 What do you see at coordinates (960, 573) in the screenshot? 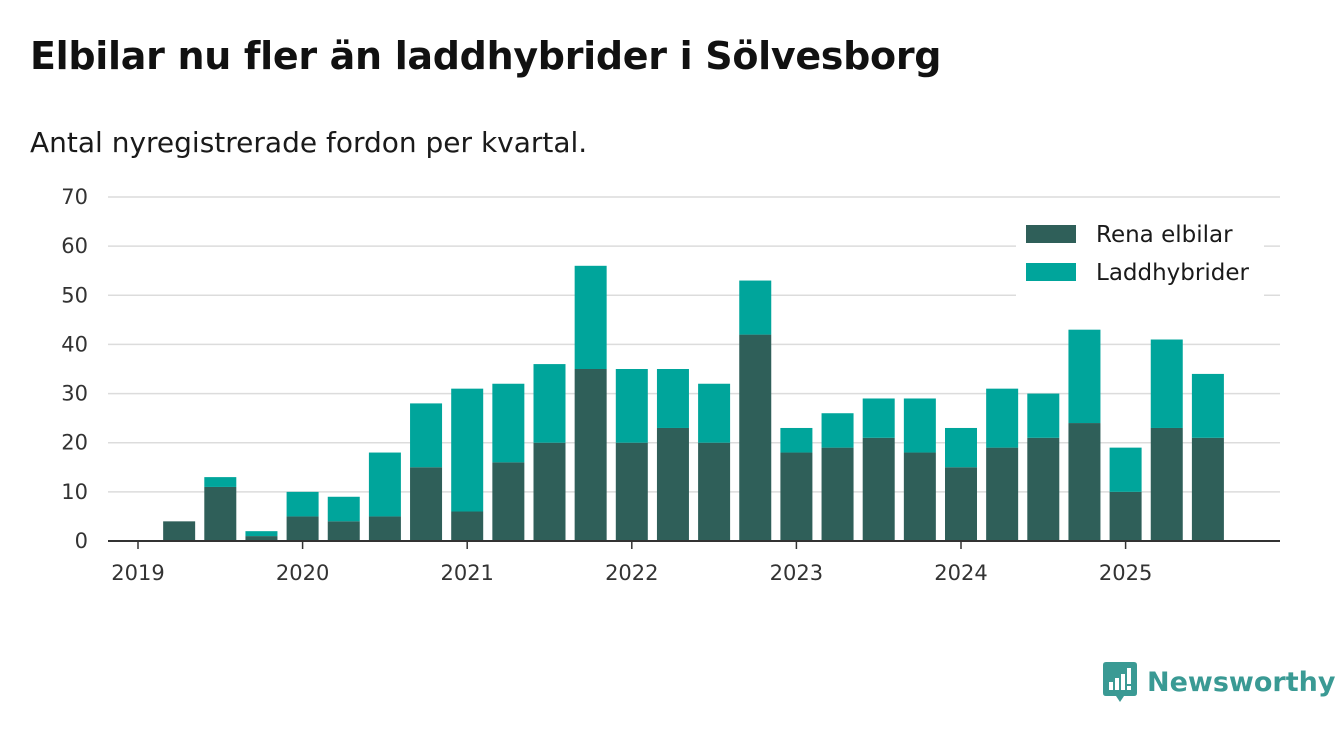
I see `x-tick-label: 2024` at bounding box center [960, 573].